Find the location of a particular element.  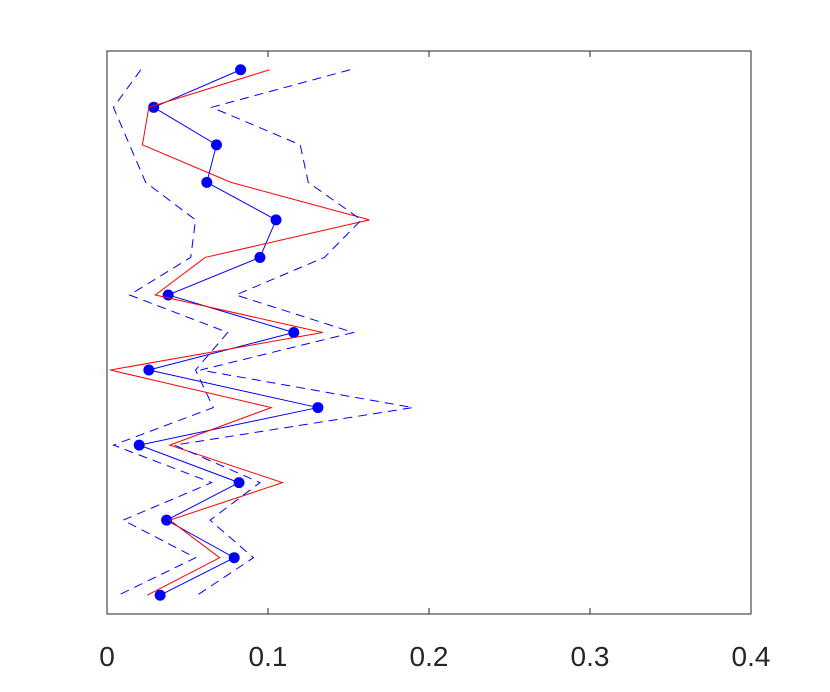

x-tick-label: 0.2 is located at coordinates (429, 656).